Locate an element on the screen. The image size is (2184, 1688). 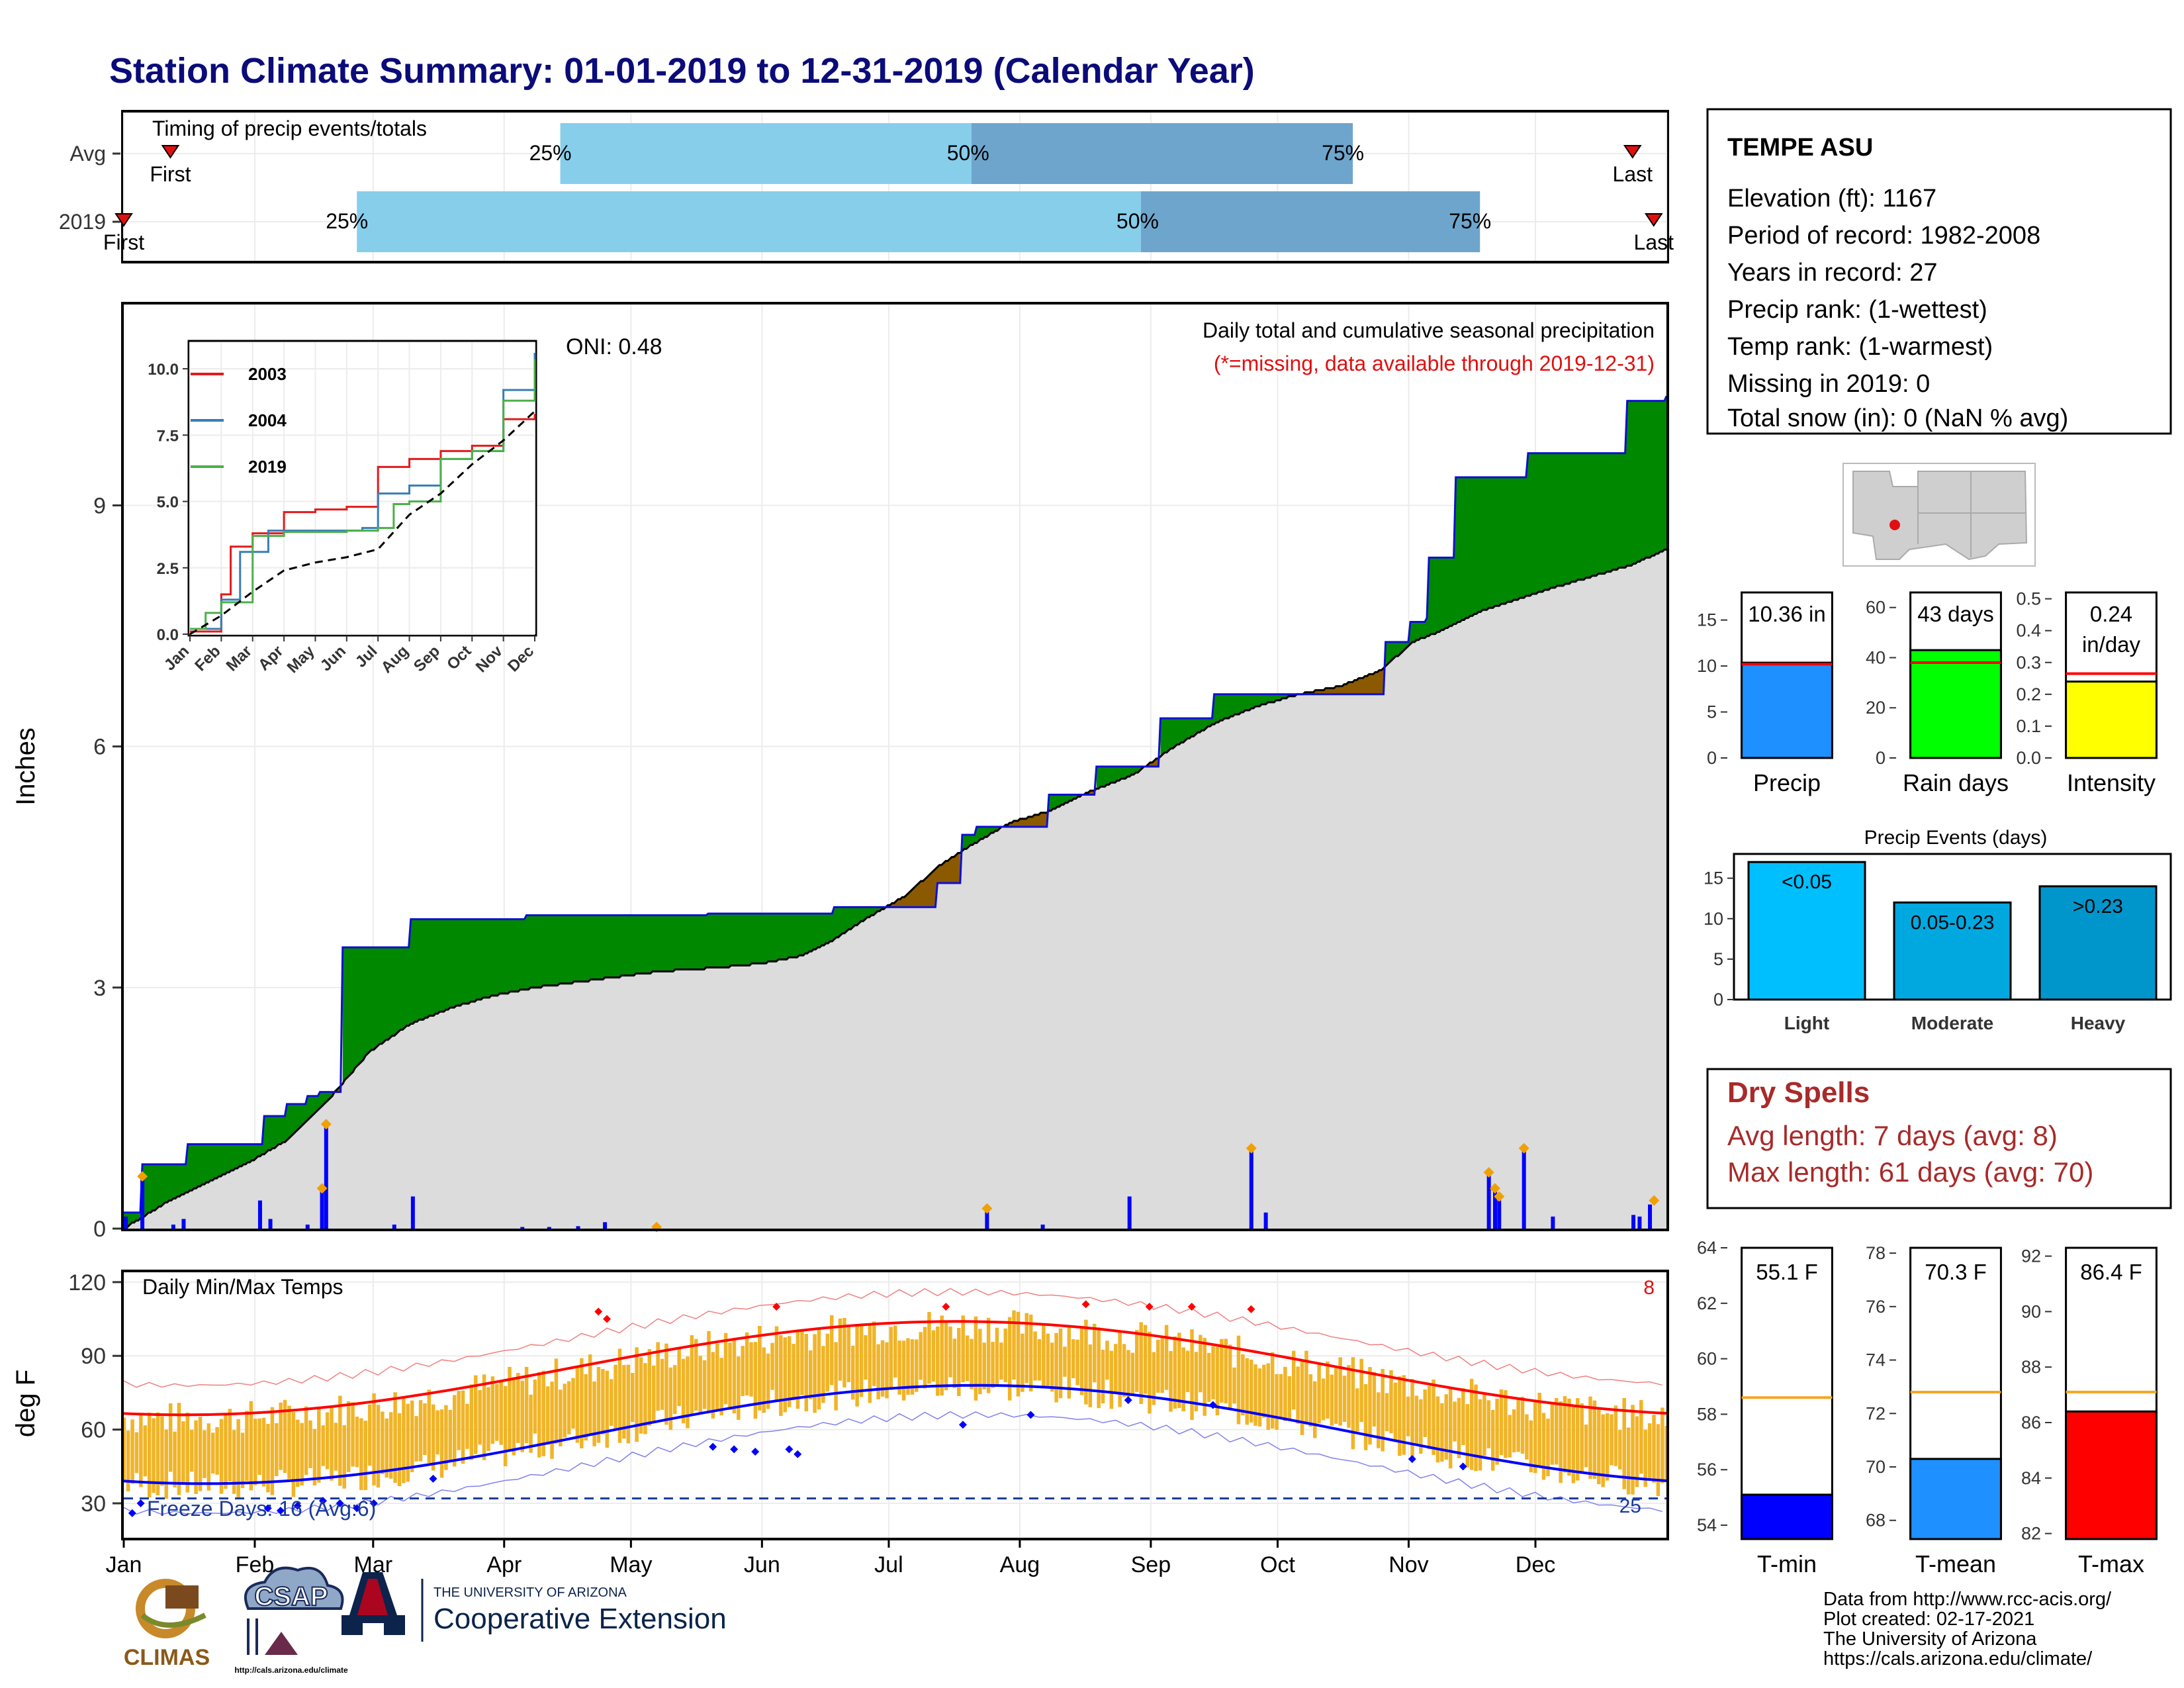
first-event-marker is located at coordinates (171, 152).